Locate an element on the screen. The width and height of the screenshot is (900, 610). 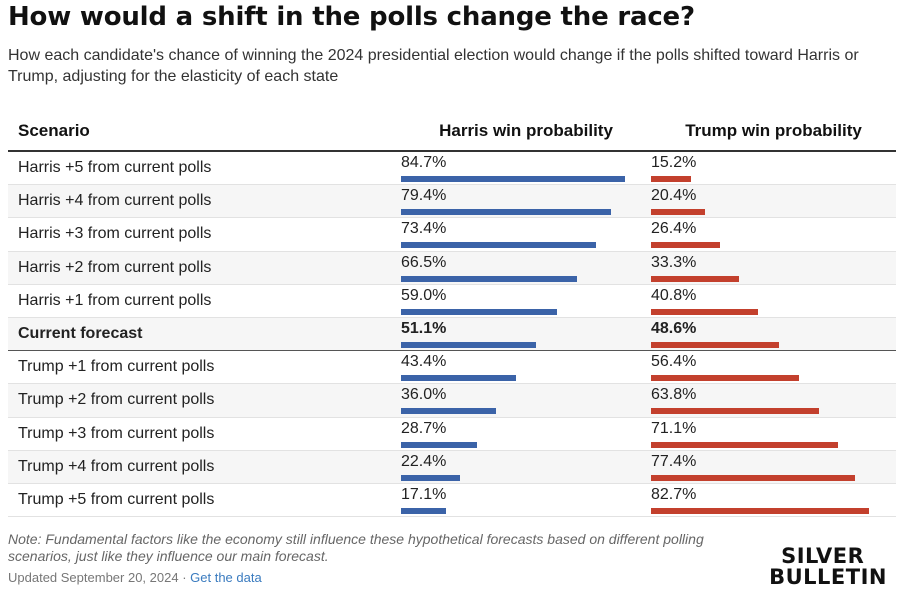
scenario-cell: Harris +5 from current polls is located at coordinates (204, 168).